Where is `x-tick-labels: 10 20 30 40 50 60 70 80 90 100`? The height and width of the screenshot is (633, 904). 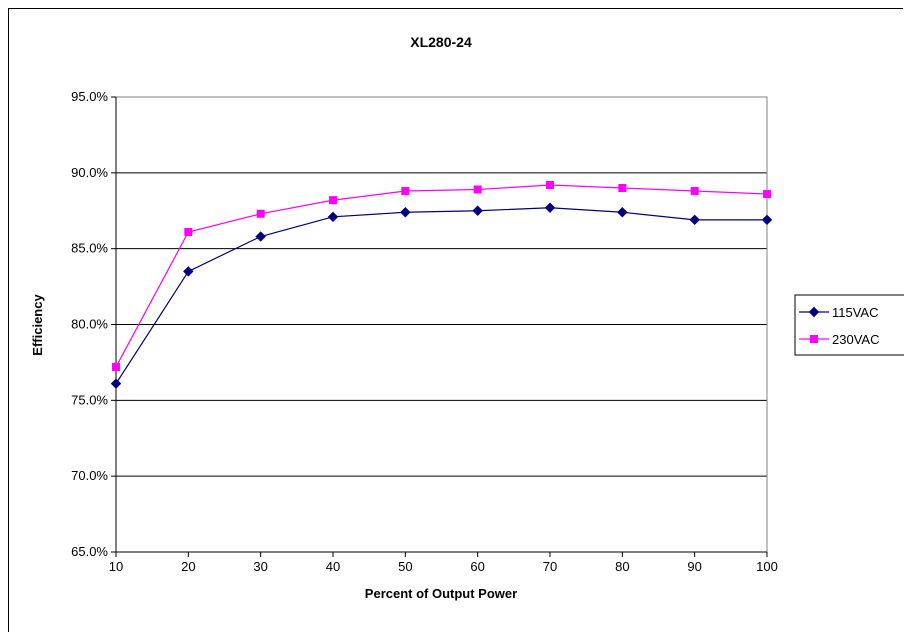
x-tick-labels: 10 20 30 40 50 60 70 80 90 100 is located at coordinates (443, 566).